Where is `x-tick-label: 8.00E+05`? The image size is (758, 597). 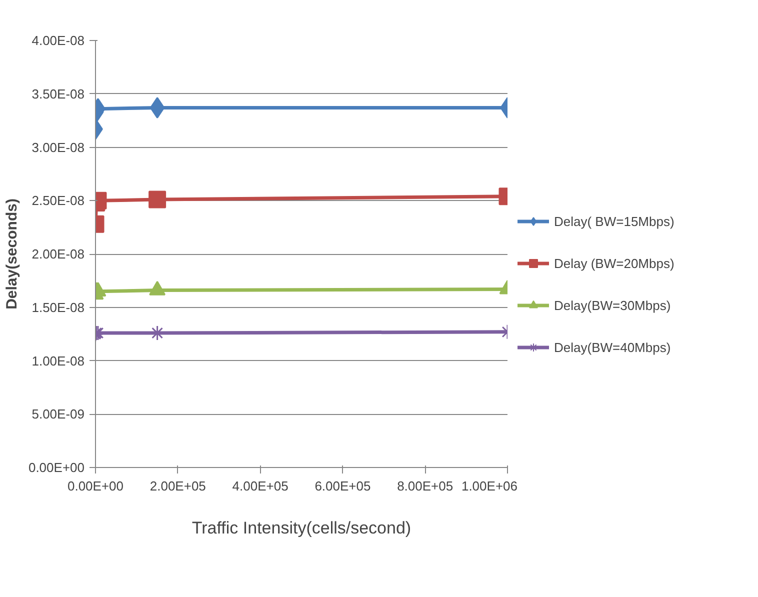 x-tick-label: 8.00E+05 is located at coordinates (425, 486).